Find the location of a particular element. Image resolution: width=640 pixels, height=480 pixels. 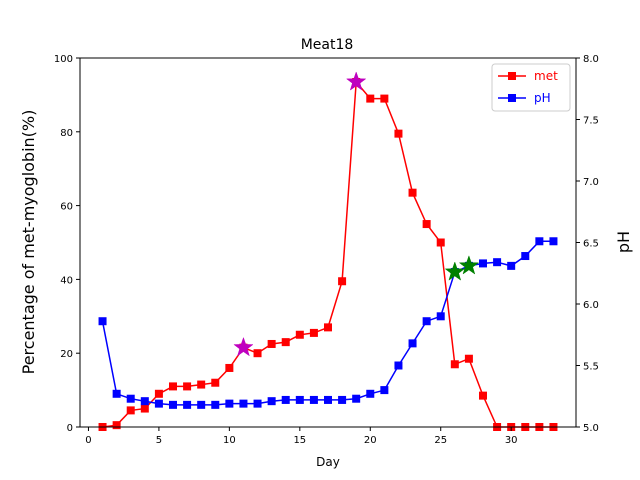

x-tick-label: 15 is located at coordinates (299, 440).